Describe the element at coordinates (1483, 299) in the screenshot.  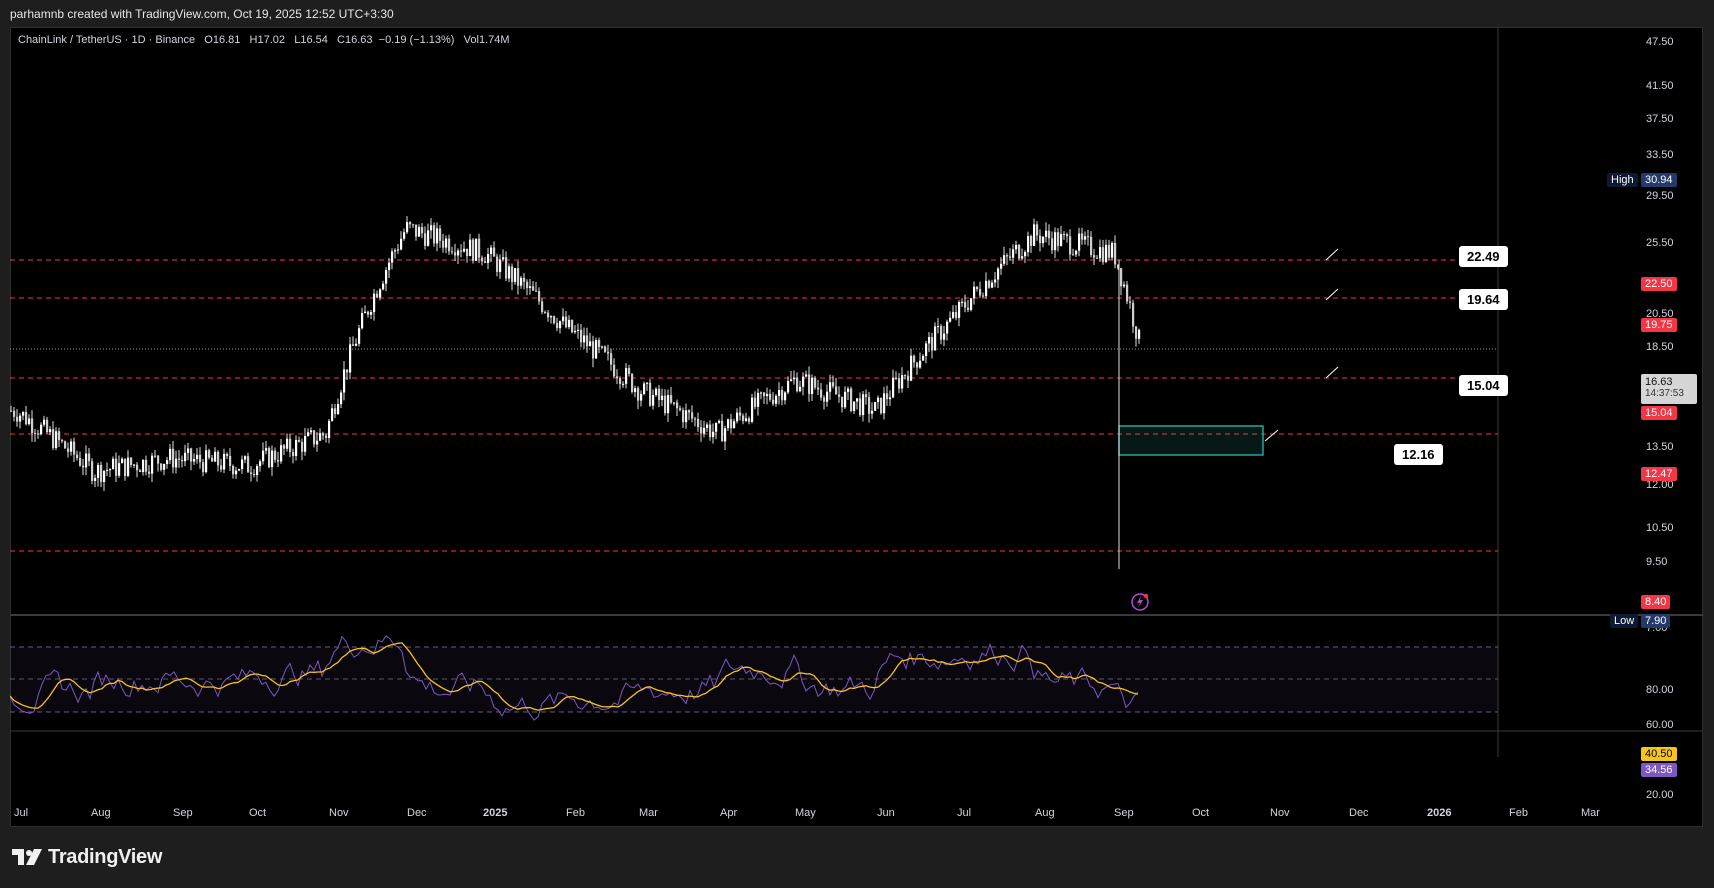
I see `callout-19-64: 19.64` at that location.